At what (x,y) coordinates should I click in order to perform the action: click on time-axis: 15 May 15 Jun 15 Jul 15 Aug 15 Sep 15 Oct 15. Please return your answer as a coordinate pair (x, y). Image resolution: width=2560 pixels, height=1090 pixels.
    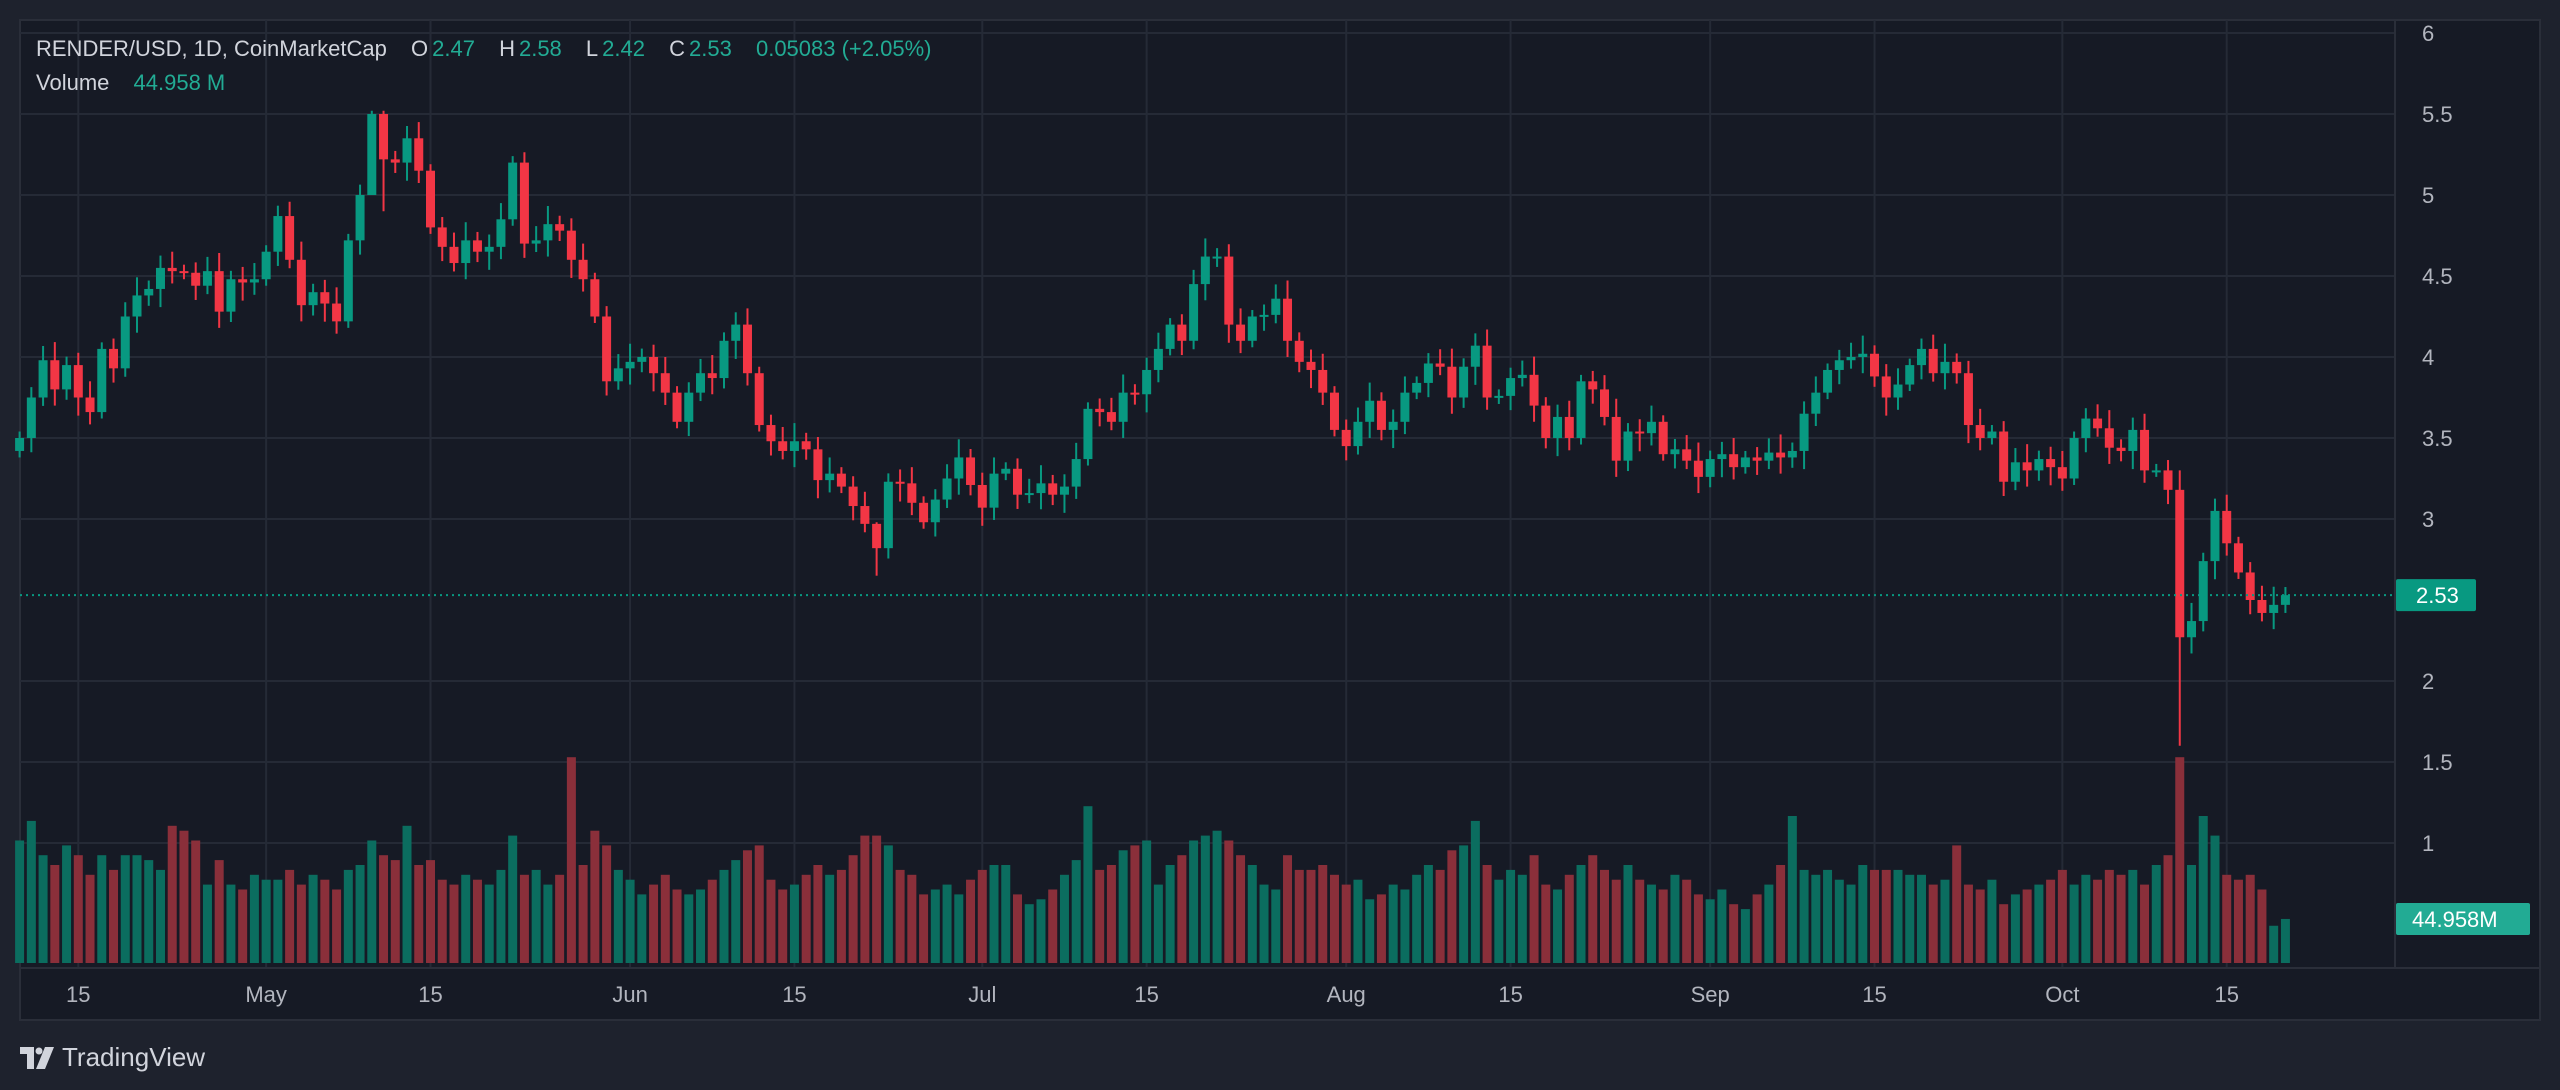
    Looking at the image, I should click on (1152, 994).